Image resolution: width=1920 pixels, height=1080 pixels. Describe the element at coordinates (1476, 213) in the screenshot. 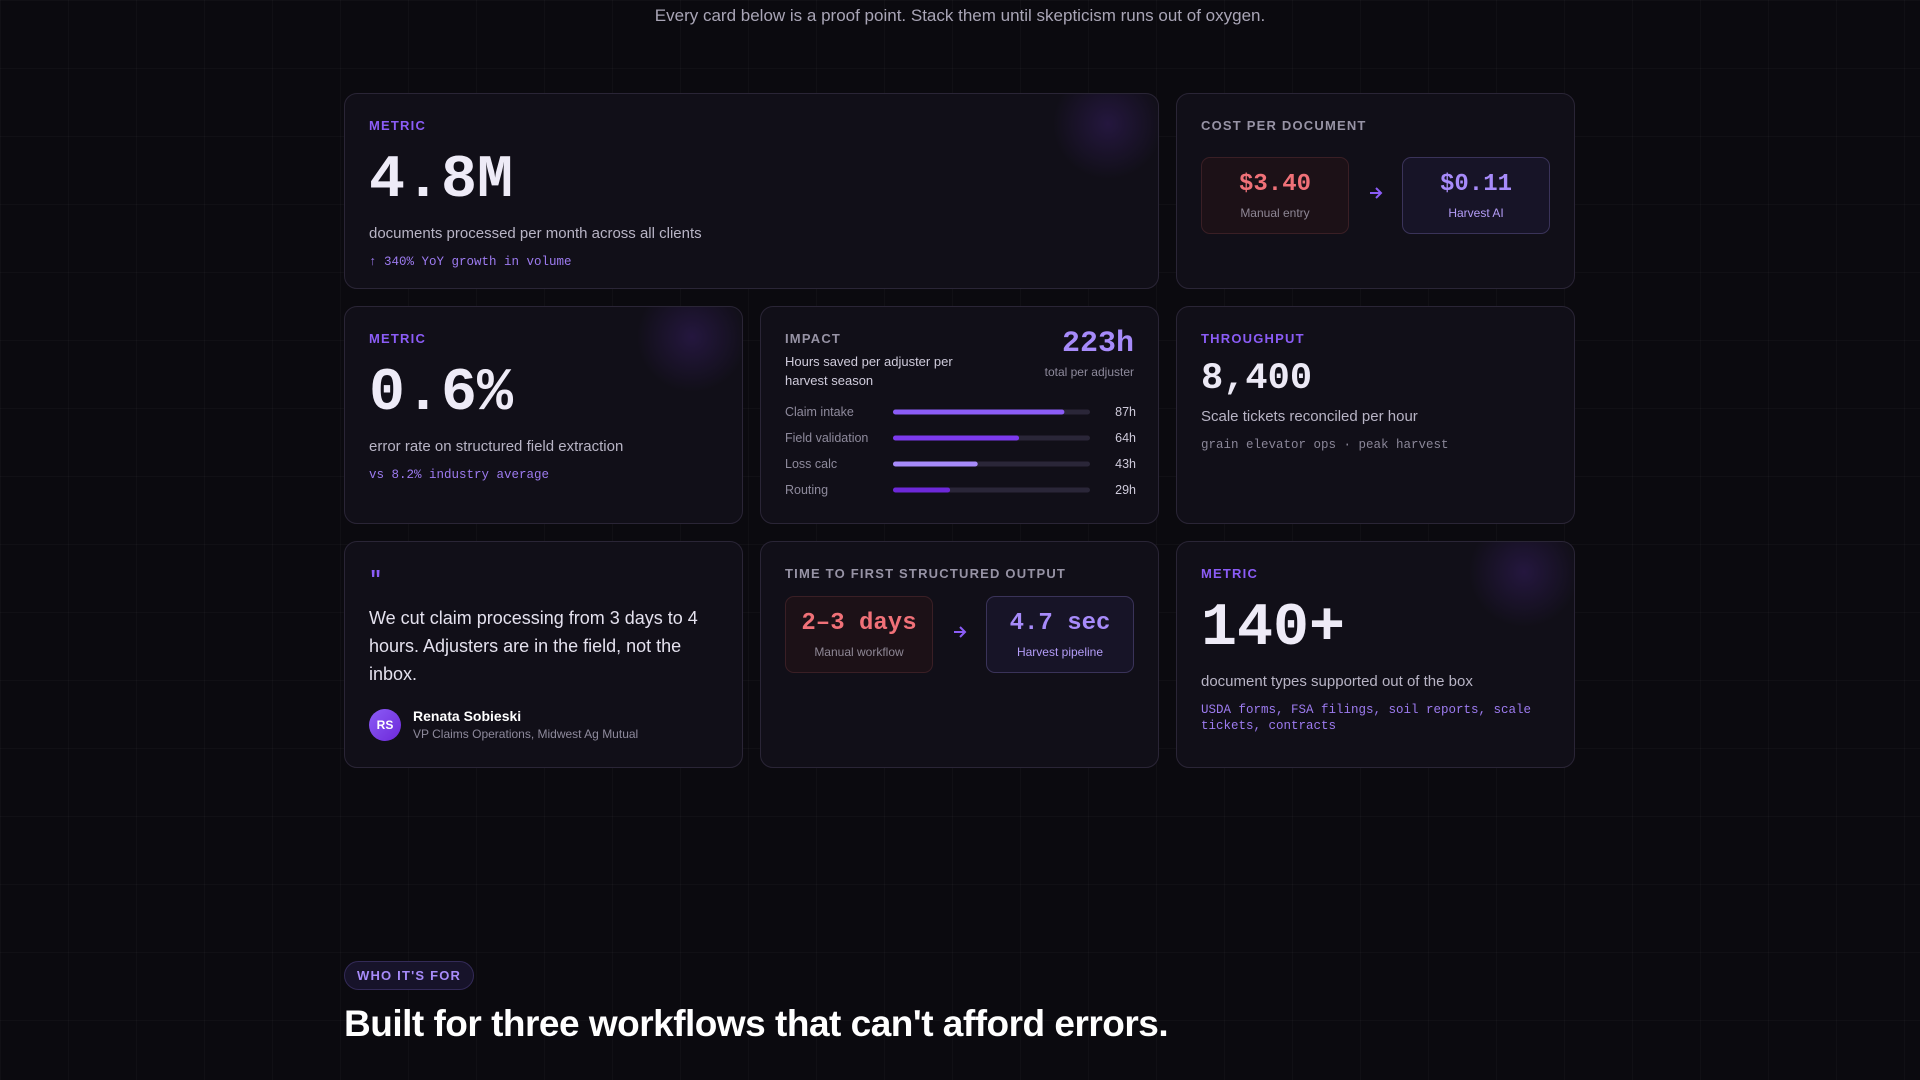

I see `after-label: Harvest AI` at that location.